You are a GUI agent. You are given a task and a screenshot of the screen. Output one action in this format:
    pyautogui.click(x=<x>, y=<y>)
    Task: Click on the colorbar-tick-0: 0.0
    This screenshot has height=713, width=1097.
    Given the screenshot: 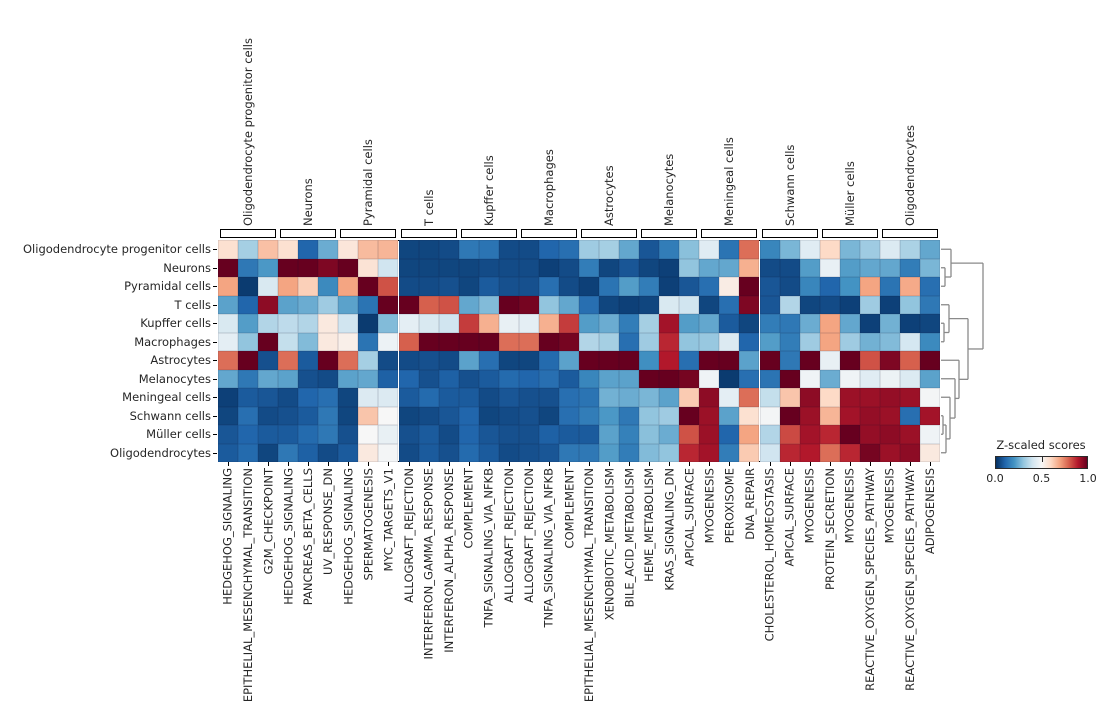 What is the action you would take?
    pyautogui.click(x=995, y=478)
    